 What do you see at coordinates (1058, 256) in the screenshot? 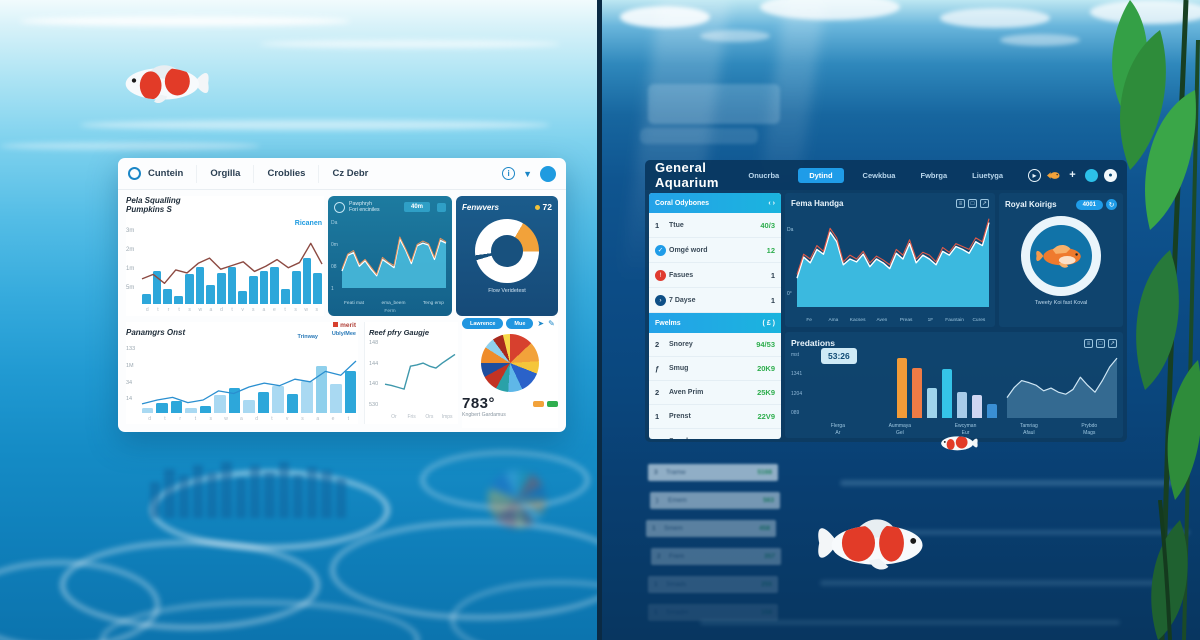
I see `koi-fish-avatar` at bounding box center [1058, 256].